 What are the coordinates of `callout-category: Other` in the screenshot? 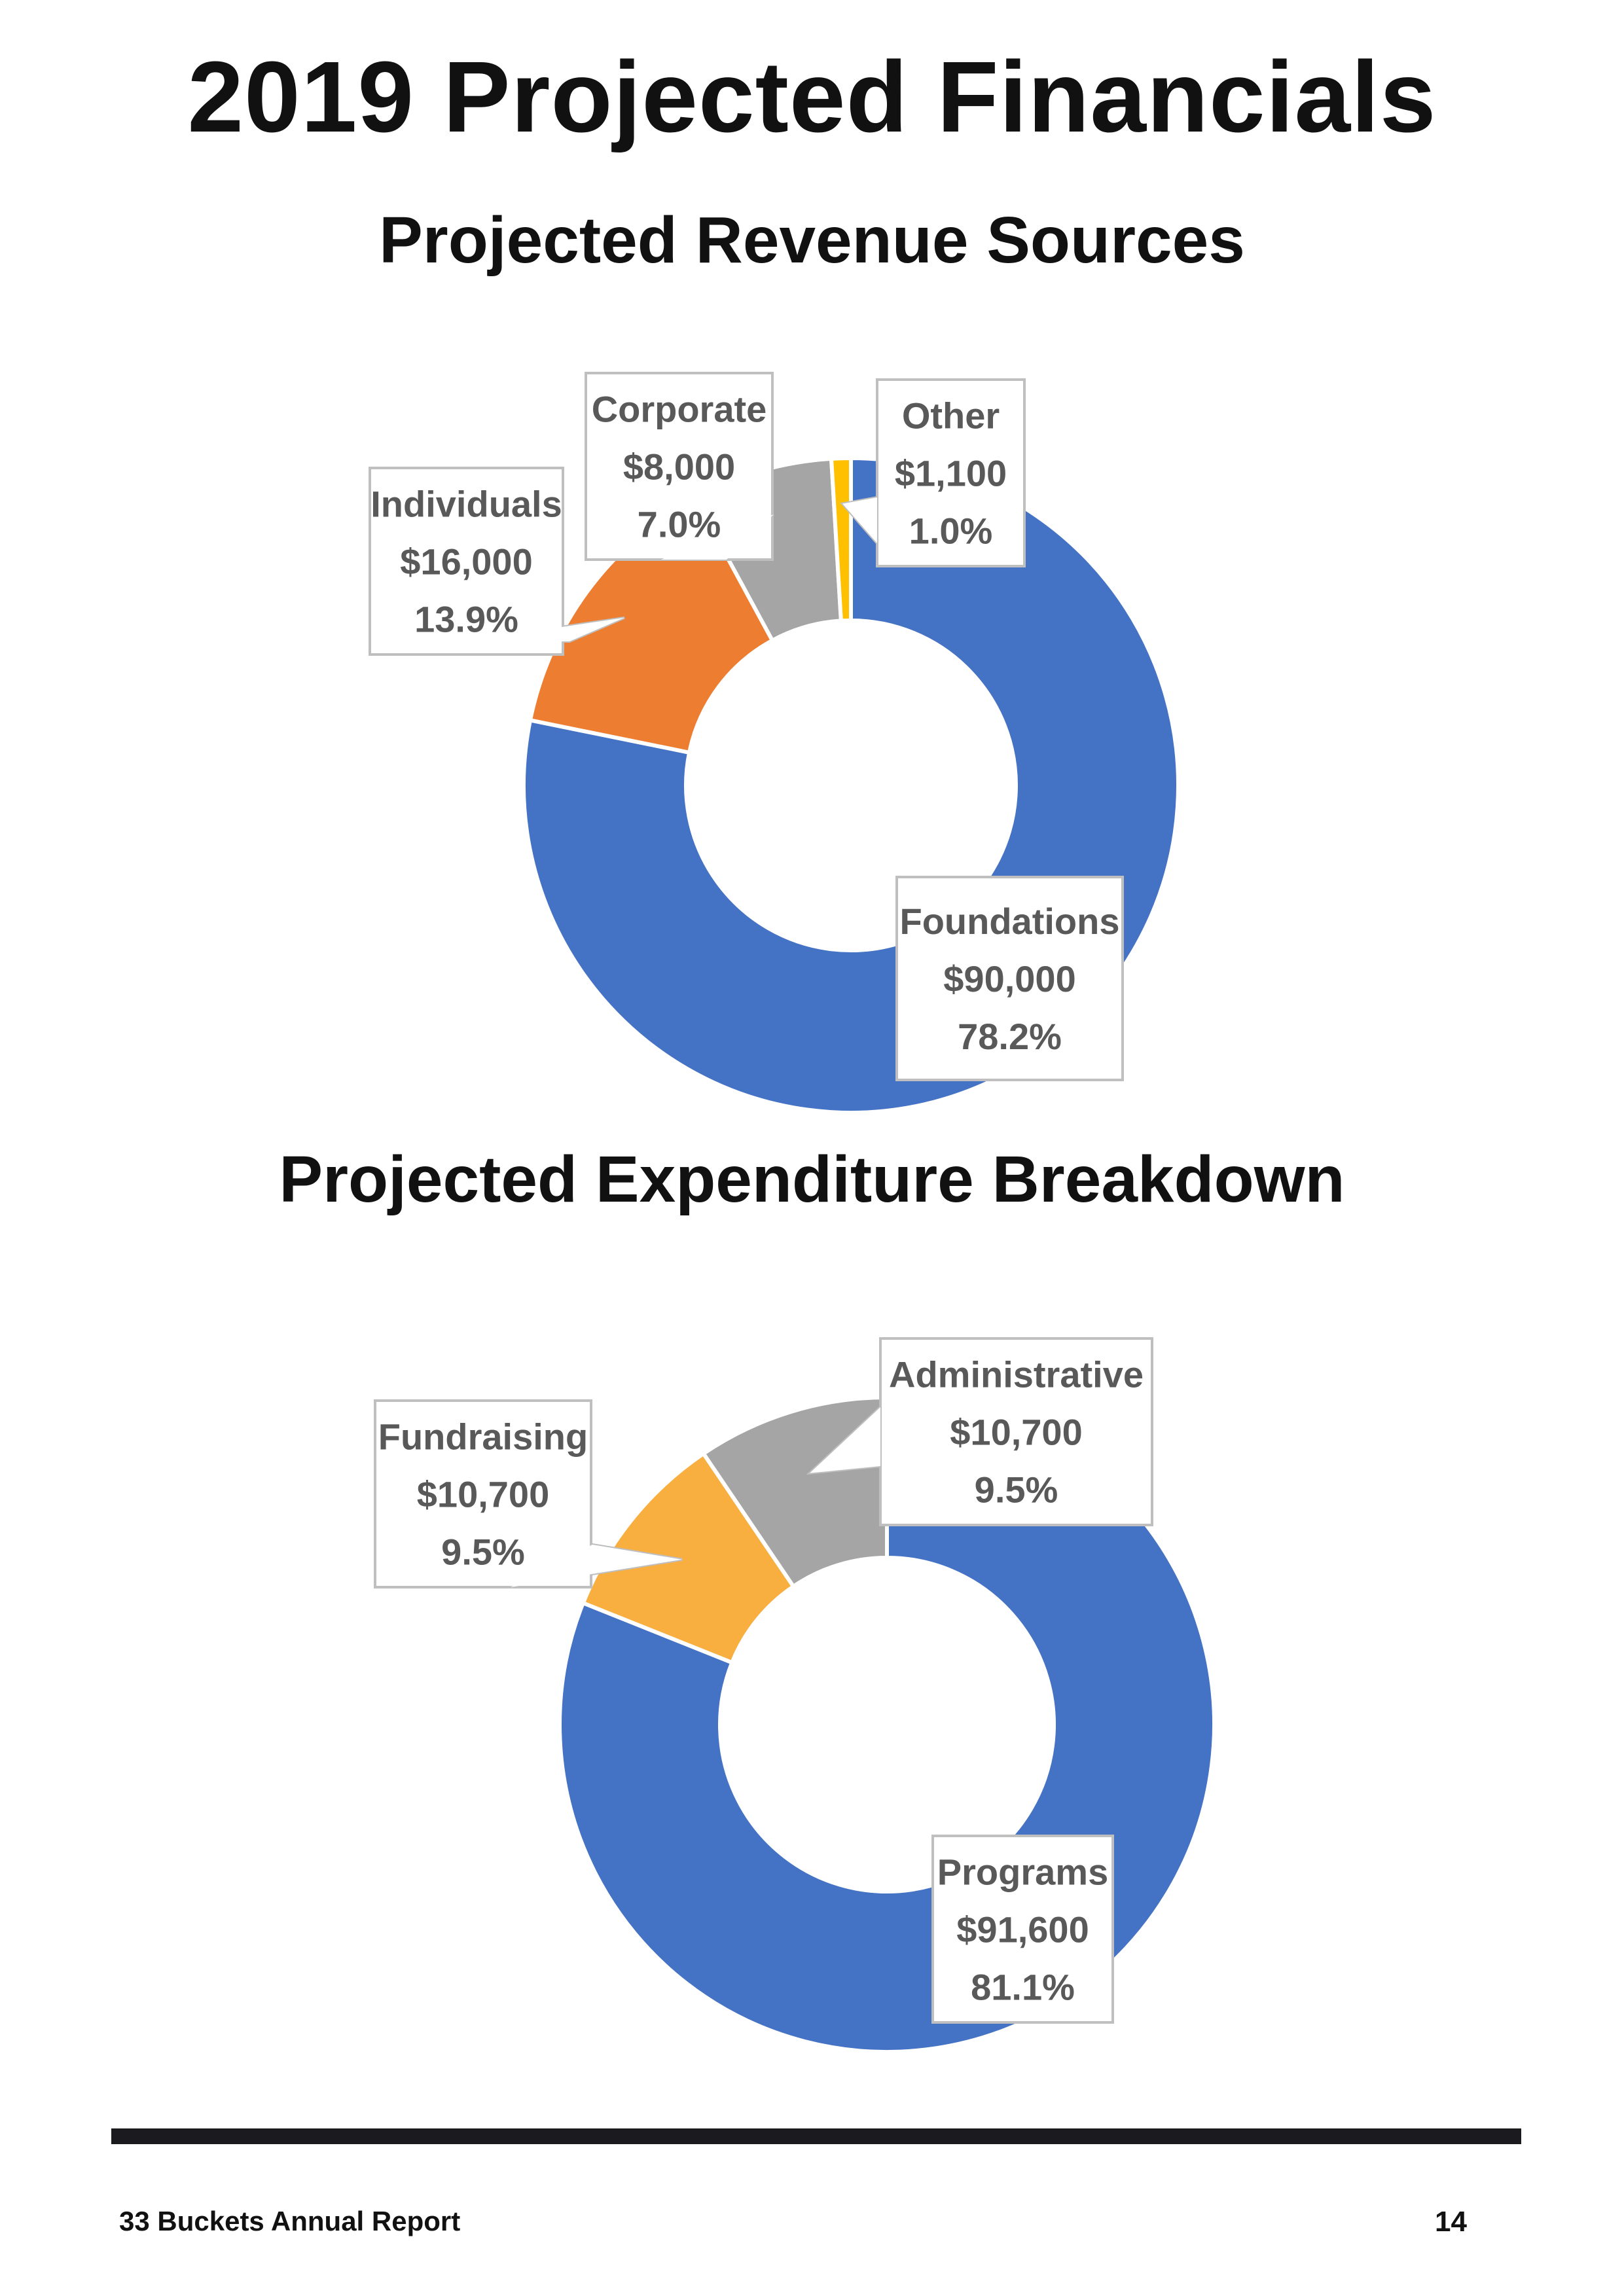 It's located at (951, 416).